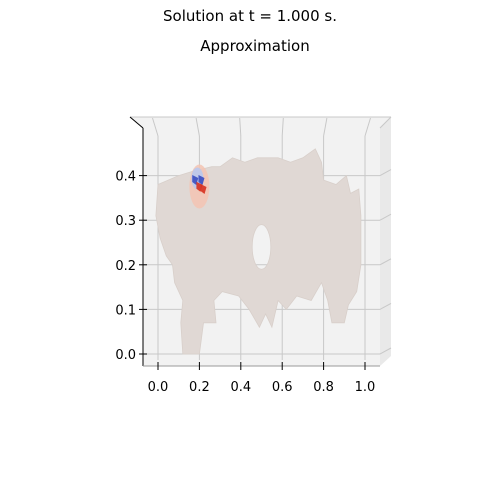 This screenshot has width=500, height=500. What do you see at coordinates (250, 16) in the screenshot?
I see `figure-suptitle: Solution at t = 1.000 s.` at bounding box center [250, 16].